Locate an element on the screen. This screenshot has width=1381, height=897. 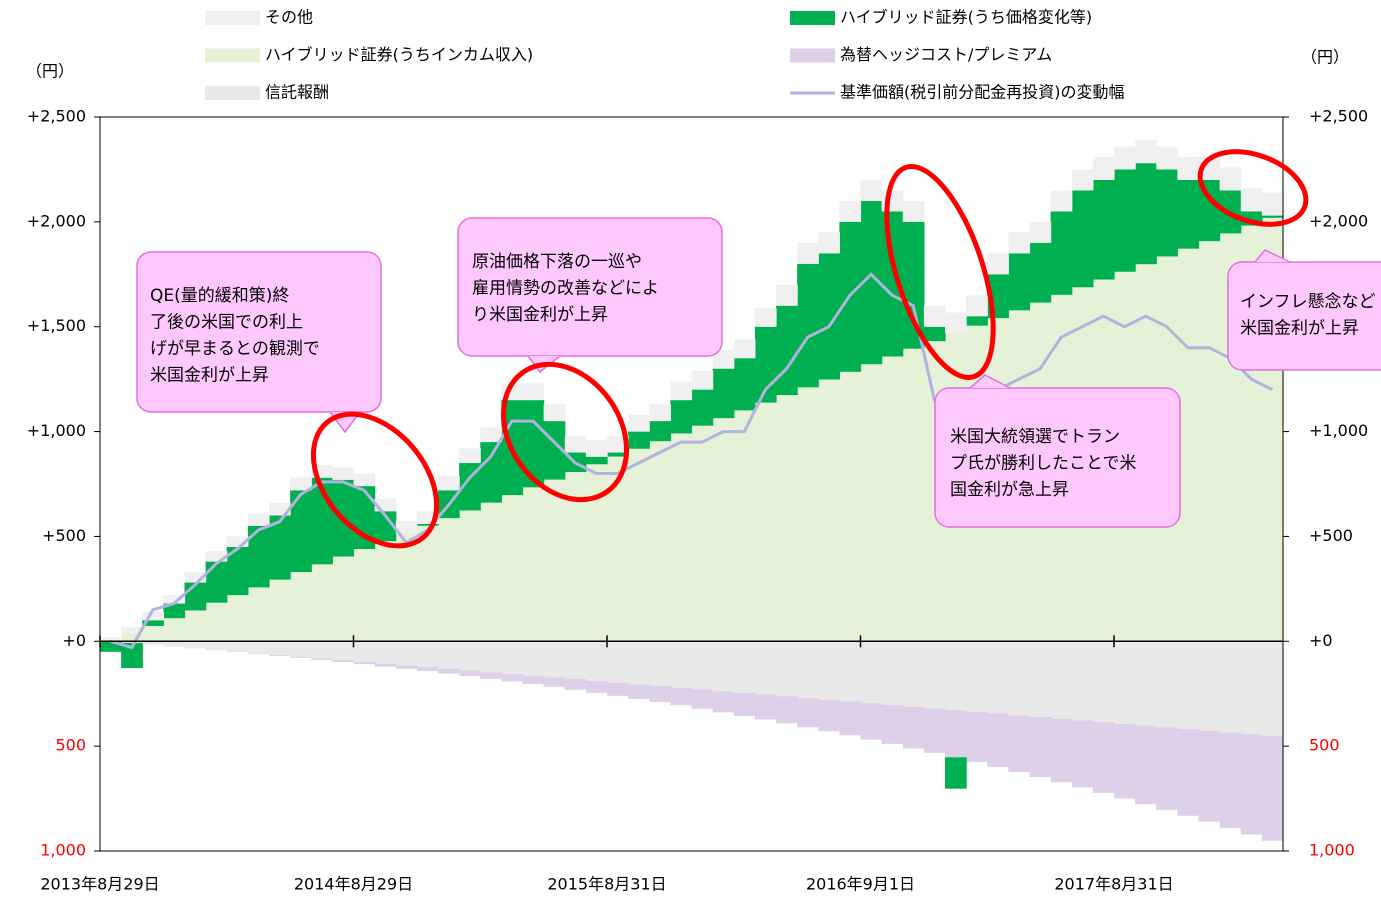
y-tick-label: +2,500 is located at coordinates (56, 116).